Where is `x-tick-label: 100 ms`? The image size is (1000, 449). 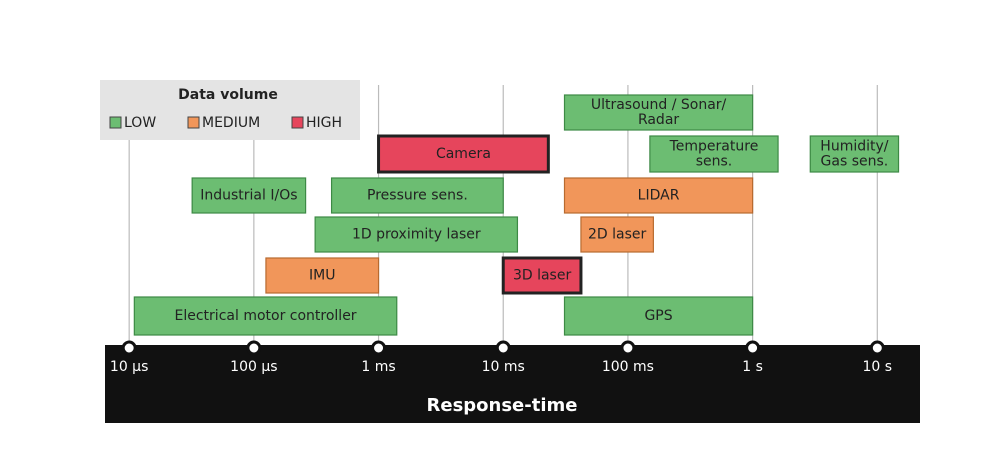 x-tick-label: 100 ms is located at coordinates (628, 367).